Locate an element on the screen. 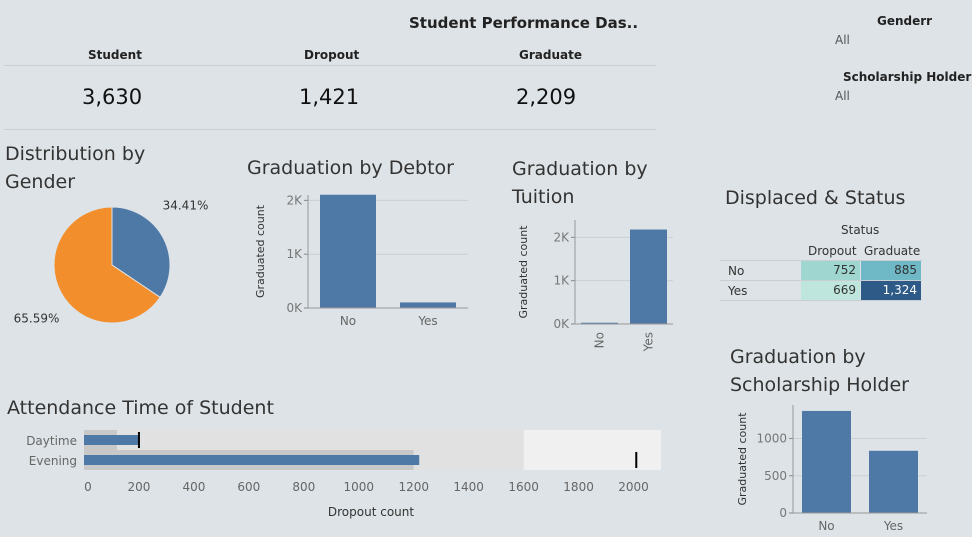  table-cell: 1,324 is located at coordinates (891, 290).